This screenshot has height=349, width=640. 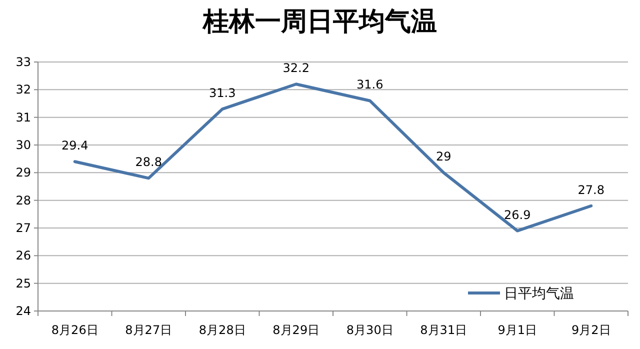 What do you see at coordinates (23, 311) in the screenshot?
I see `y-tick-label: 24` at bounding box center [23, 311].